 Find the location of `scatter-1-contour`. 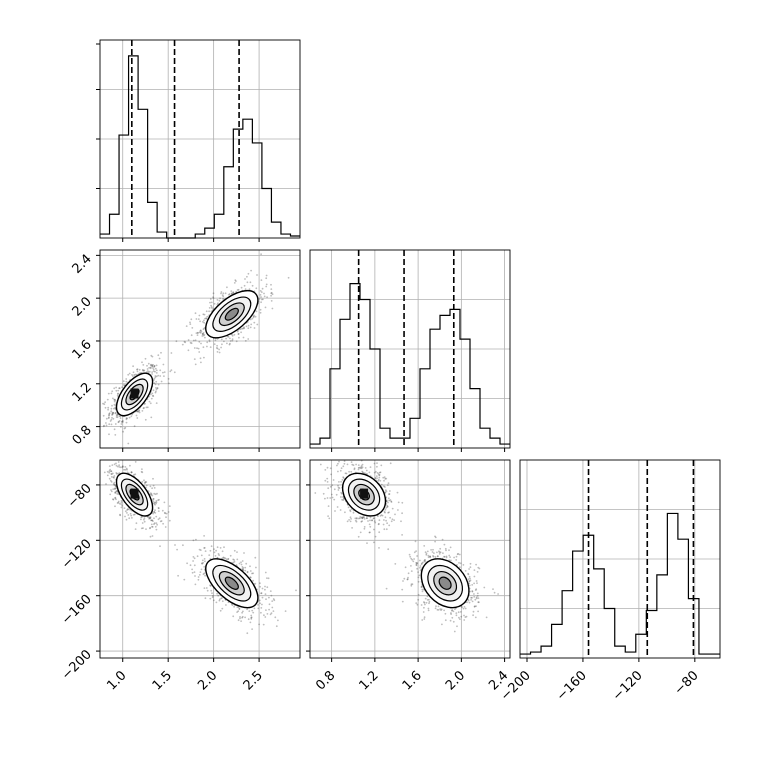

scatter-1-contour is located at coordinates (231, 314).